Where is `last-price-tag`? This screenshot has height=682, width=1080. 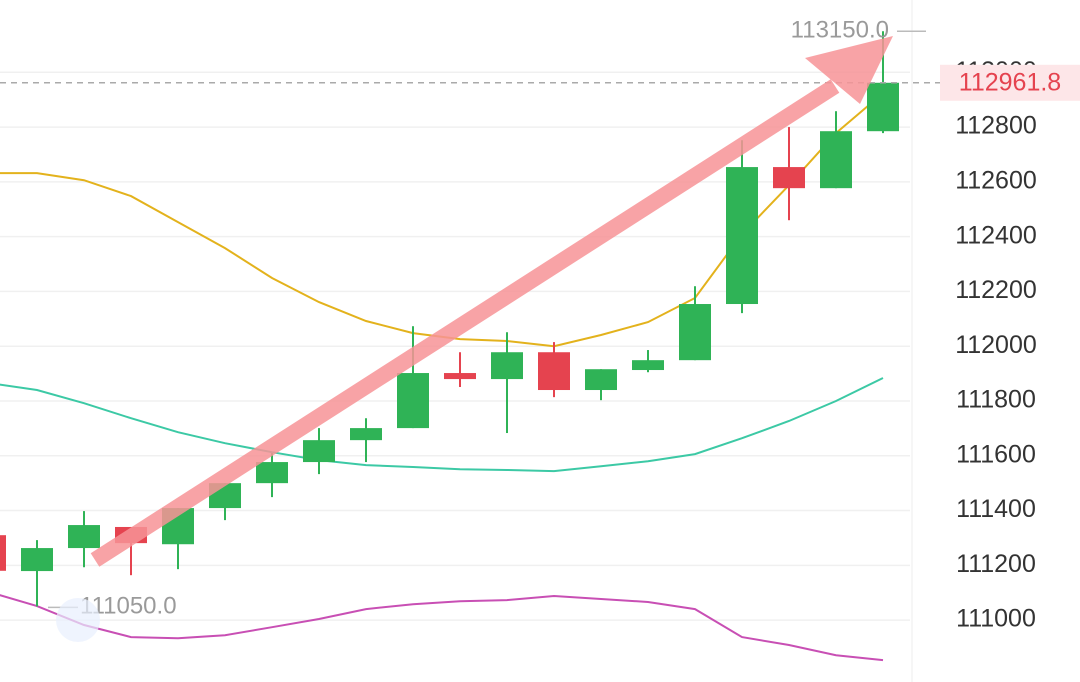
last-price-tag is located at coordinates (1010, 82).